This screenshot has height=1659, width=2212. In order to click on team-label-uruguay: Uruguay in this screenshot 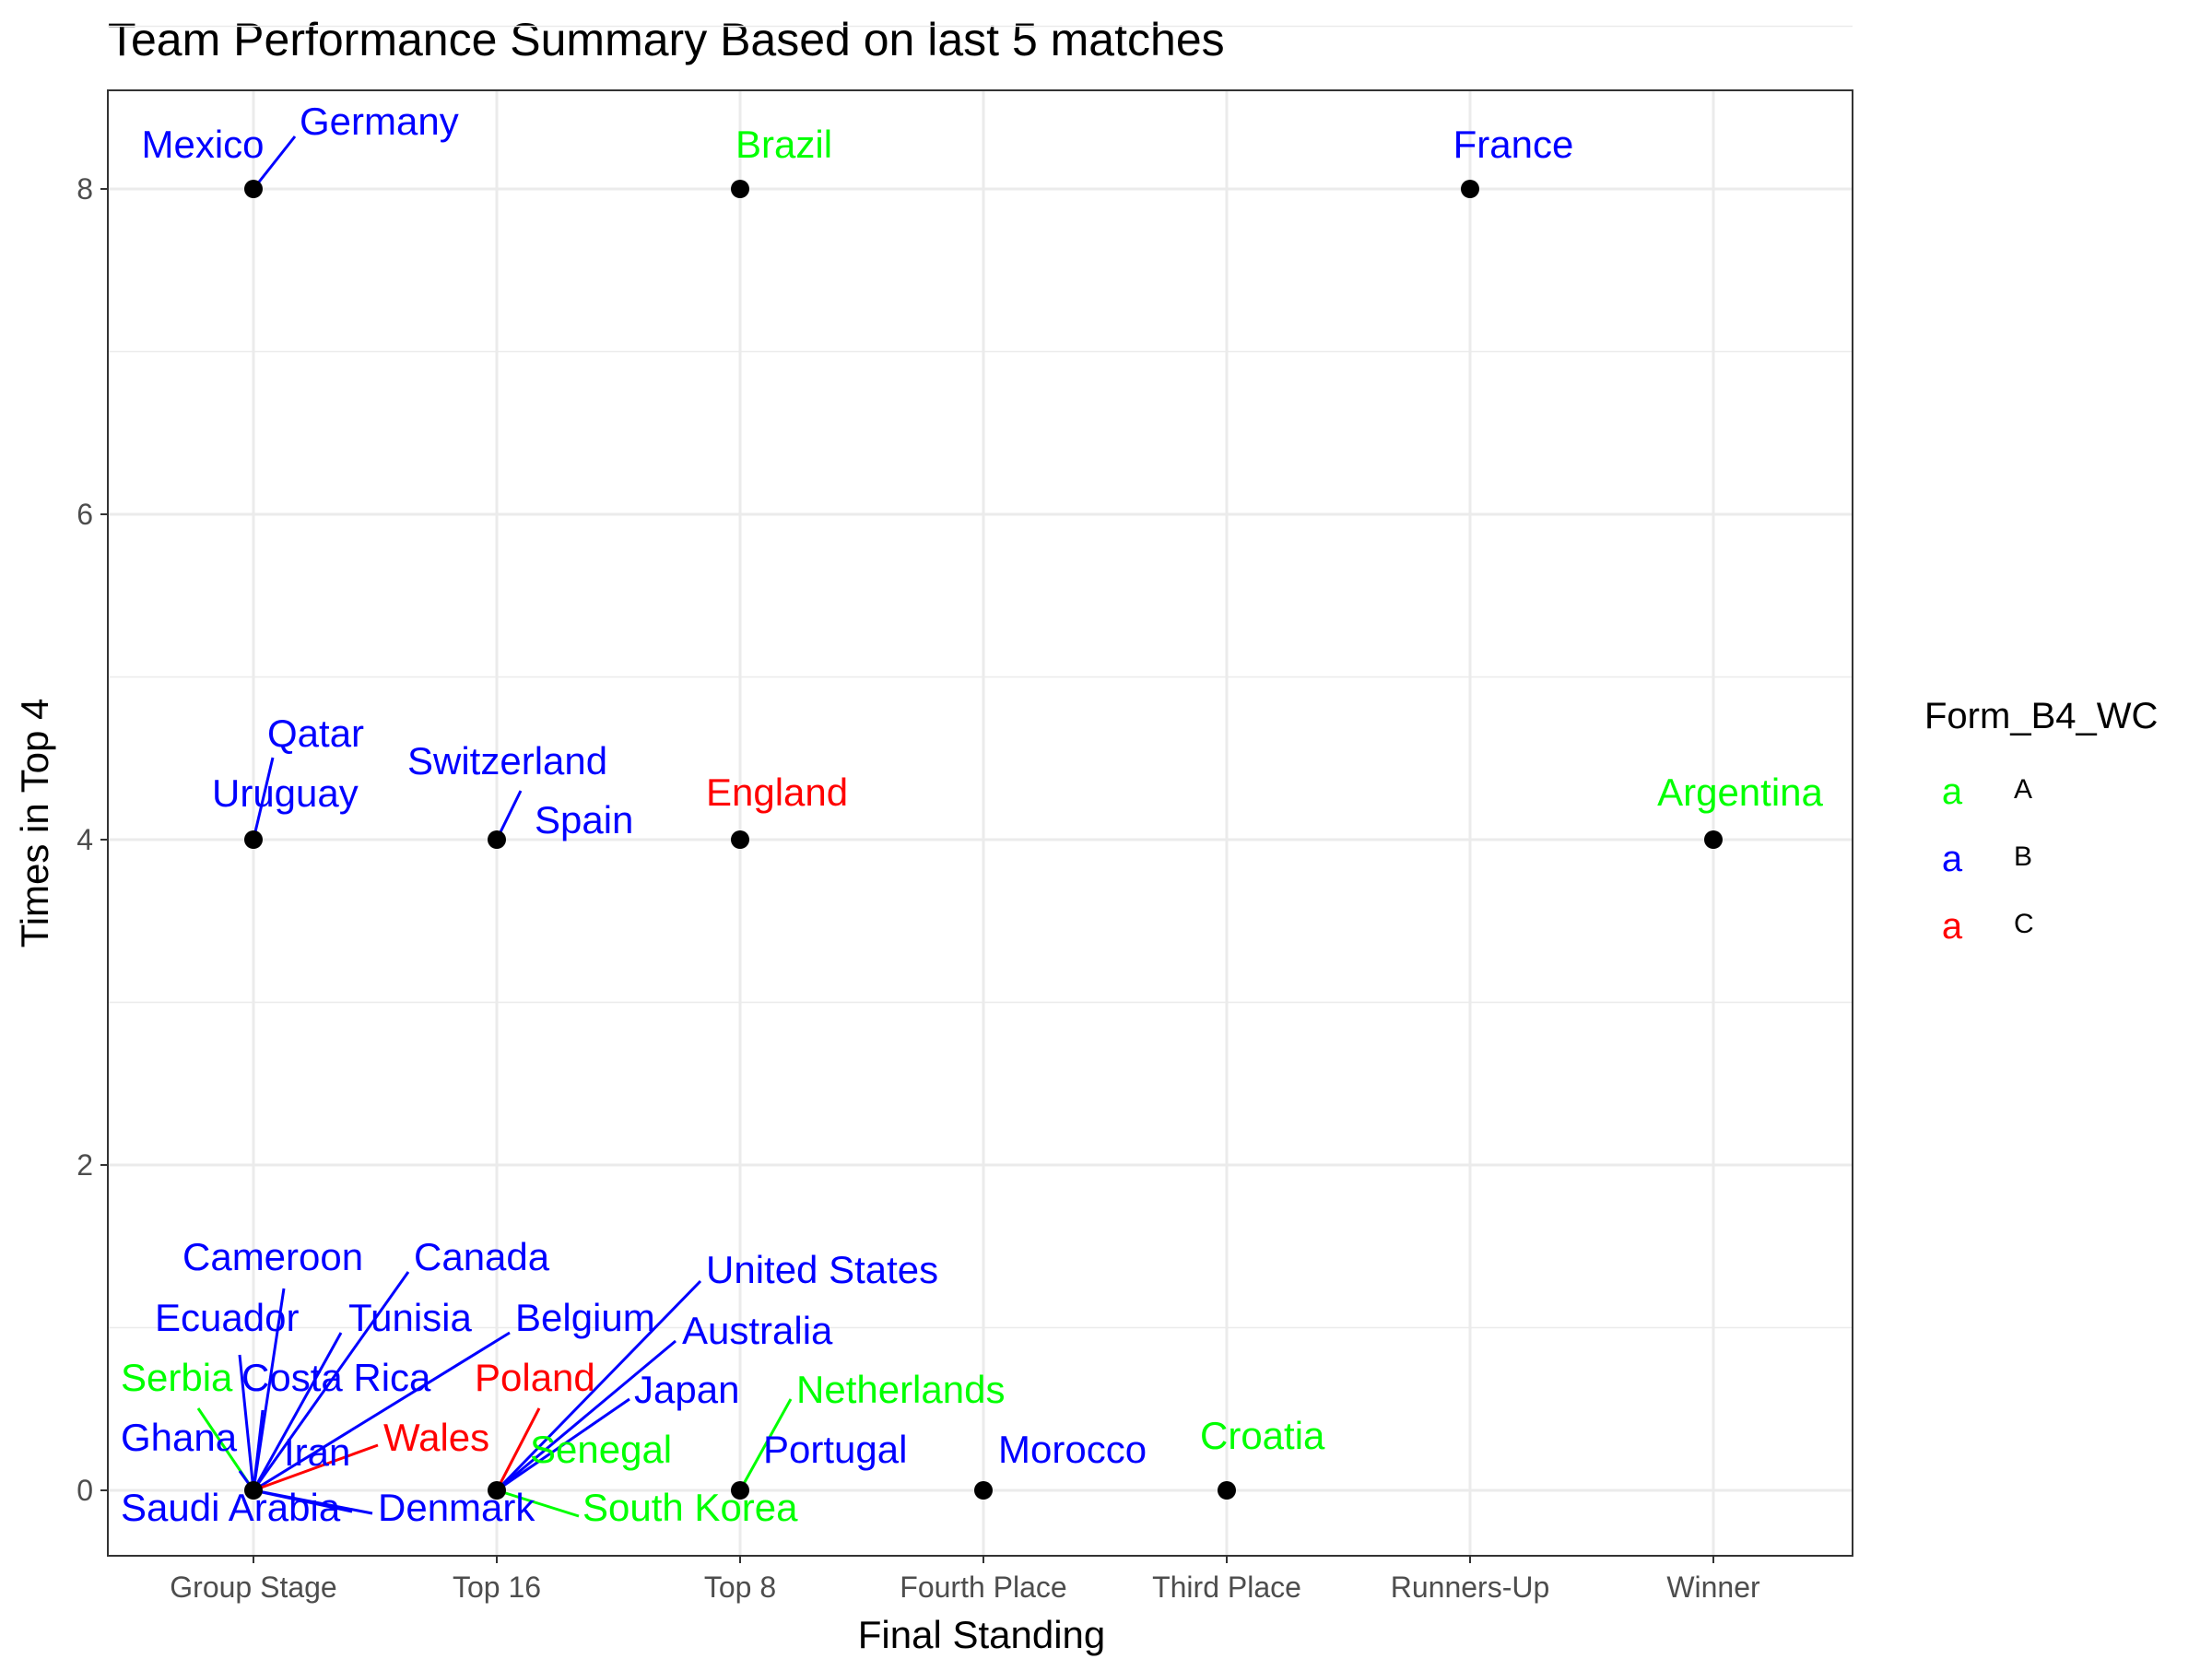, I will do `click(285, 793)`.